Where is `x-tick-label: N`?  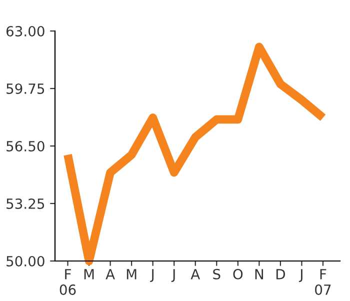
x-tick-label: N is located at coordinates (259, 274).